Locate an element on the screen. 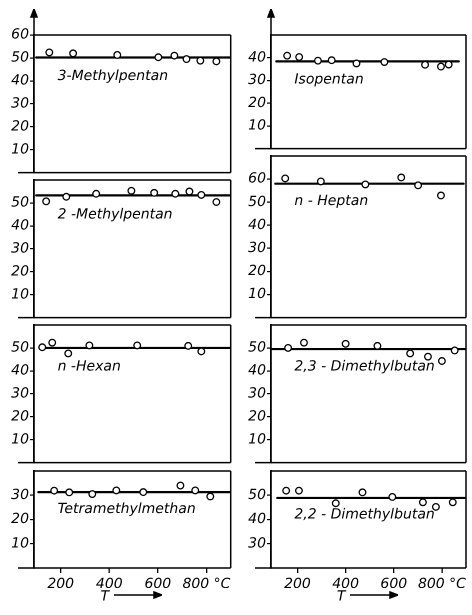 The height and width of the screenshot is (615, 472). text: n -Hexan is located at coordinates (89, 366).